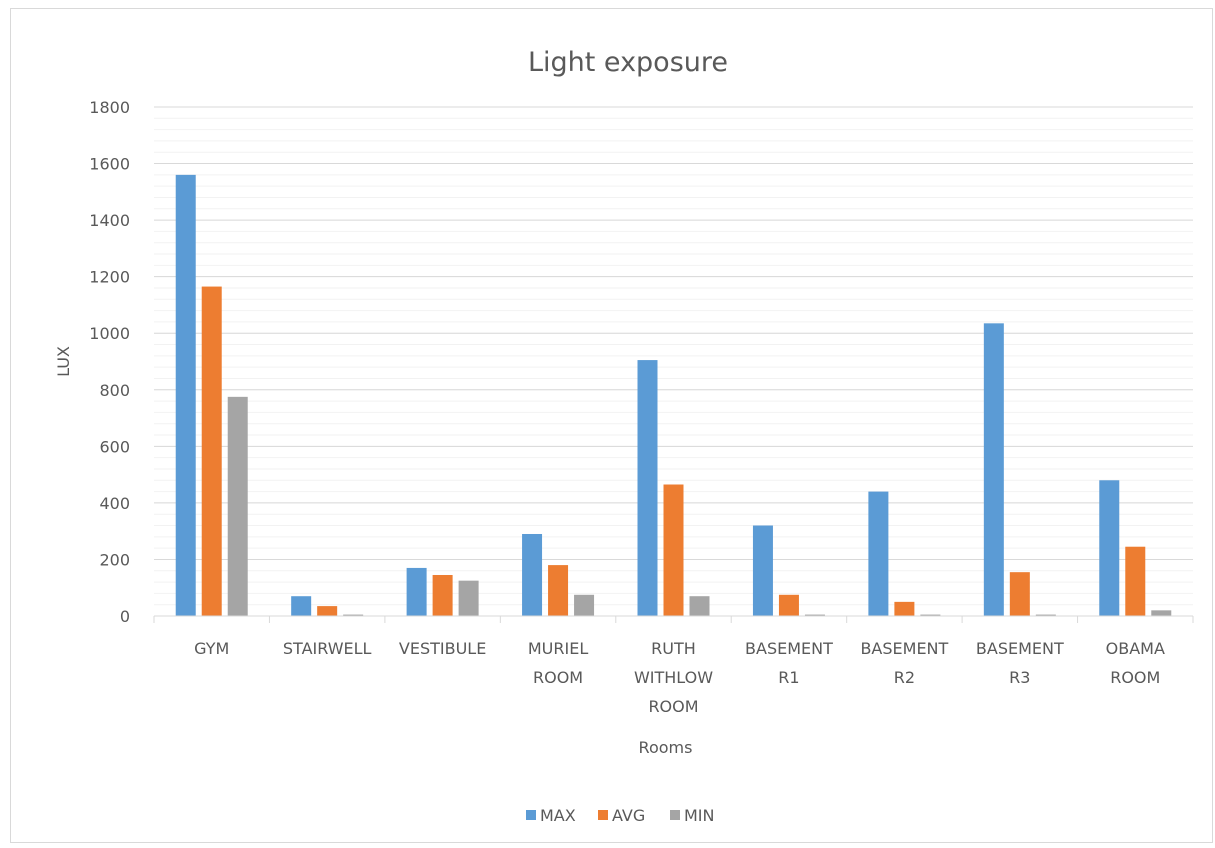  What do you see at coordinates (1020, 663) in the screenshot?
I see `x-category-label: BASEMENT R3` at bounding box center [1020, 663].